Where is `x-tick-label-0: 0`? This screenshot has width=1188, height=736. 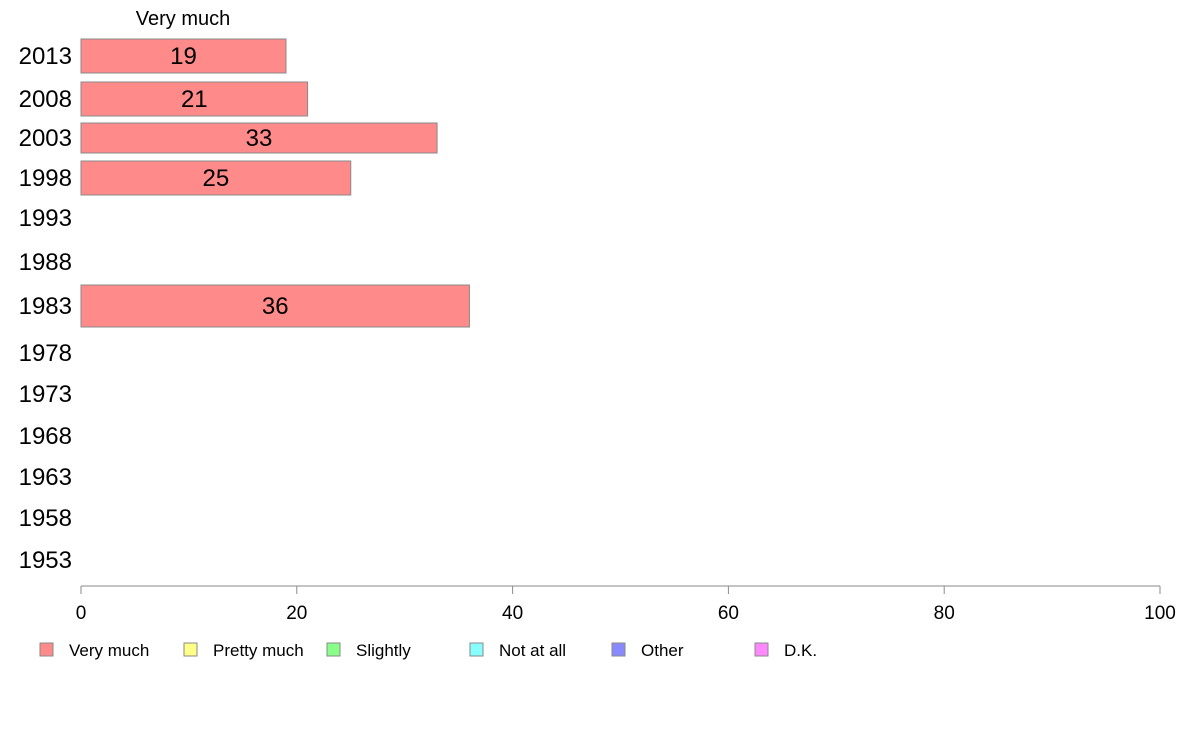 x-tick-label-0: 0 is located at coordinates (81, 613).